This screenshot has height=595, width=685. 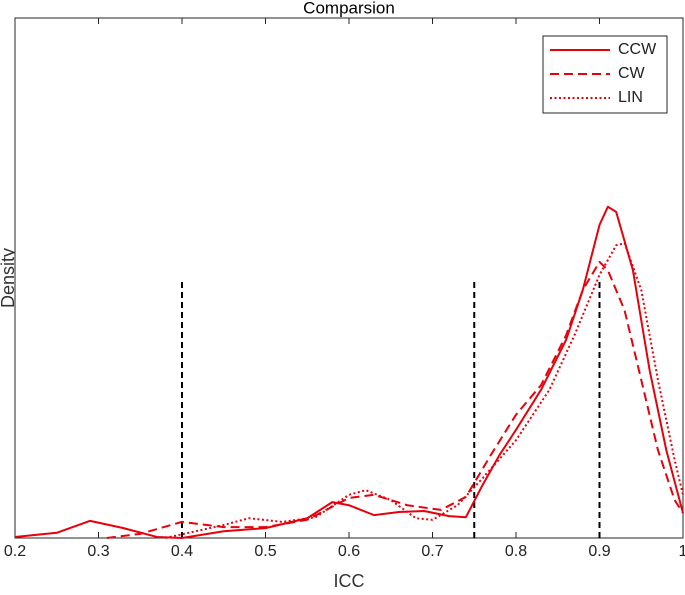 I want to click on x-tick-label: 0.4, so click(x=182, y=551).